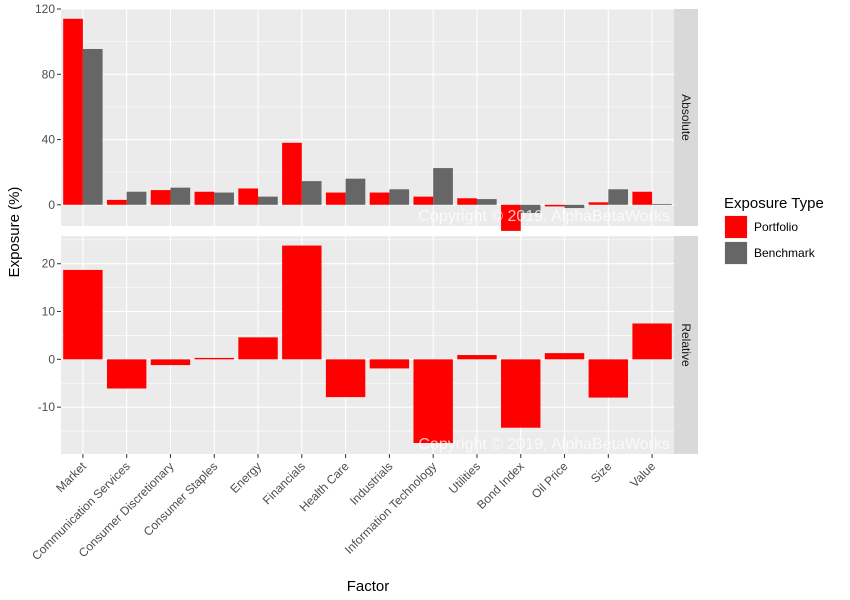 This screenshot has width=850, height=600. Describe the element at coordinates (181, 499) in the screenshot. I see `x-tick-label: Consumer Staples` at that location.